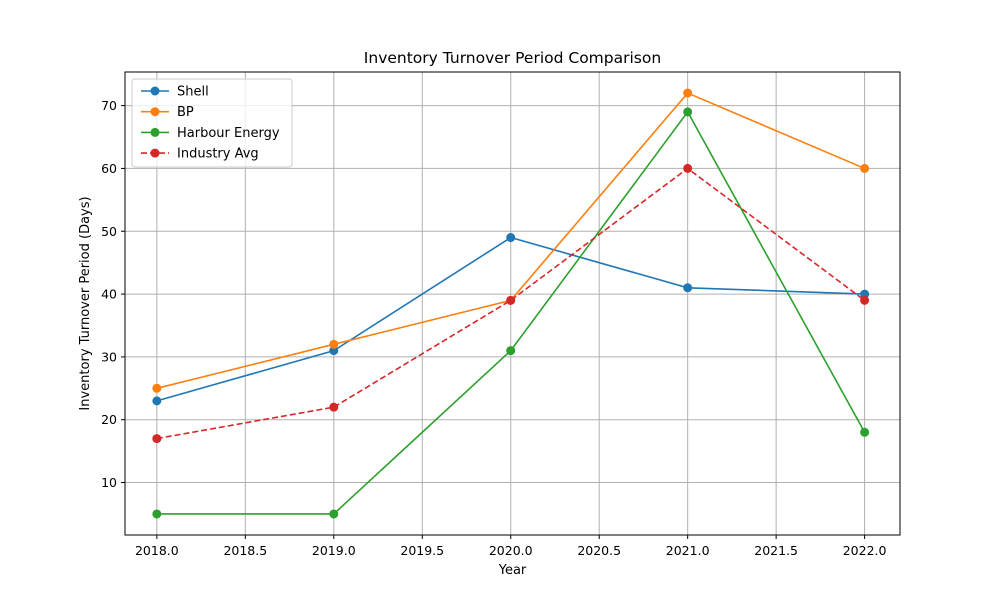 This screenshot has width=1000, height=600. I want to click on legend-label: Industry Avg, so click(218, 154).